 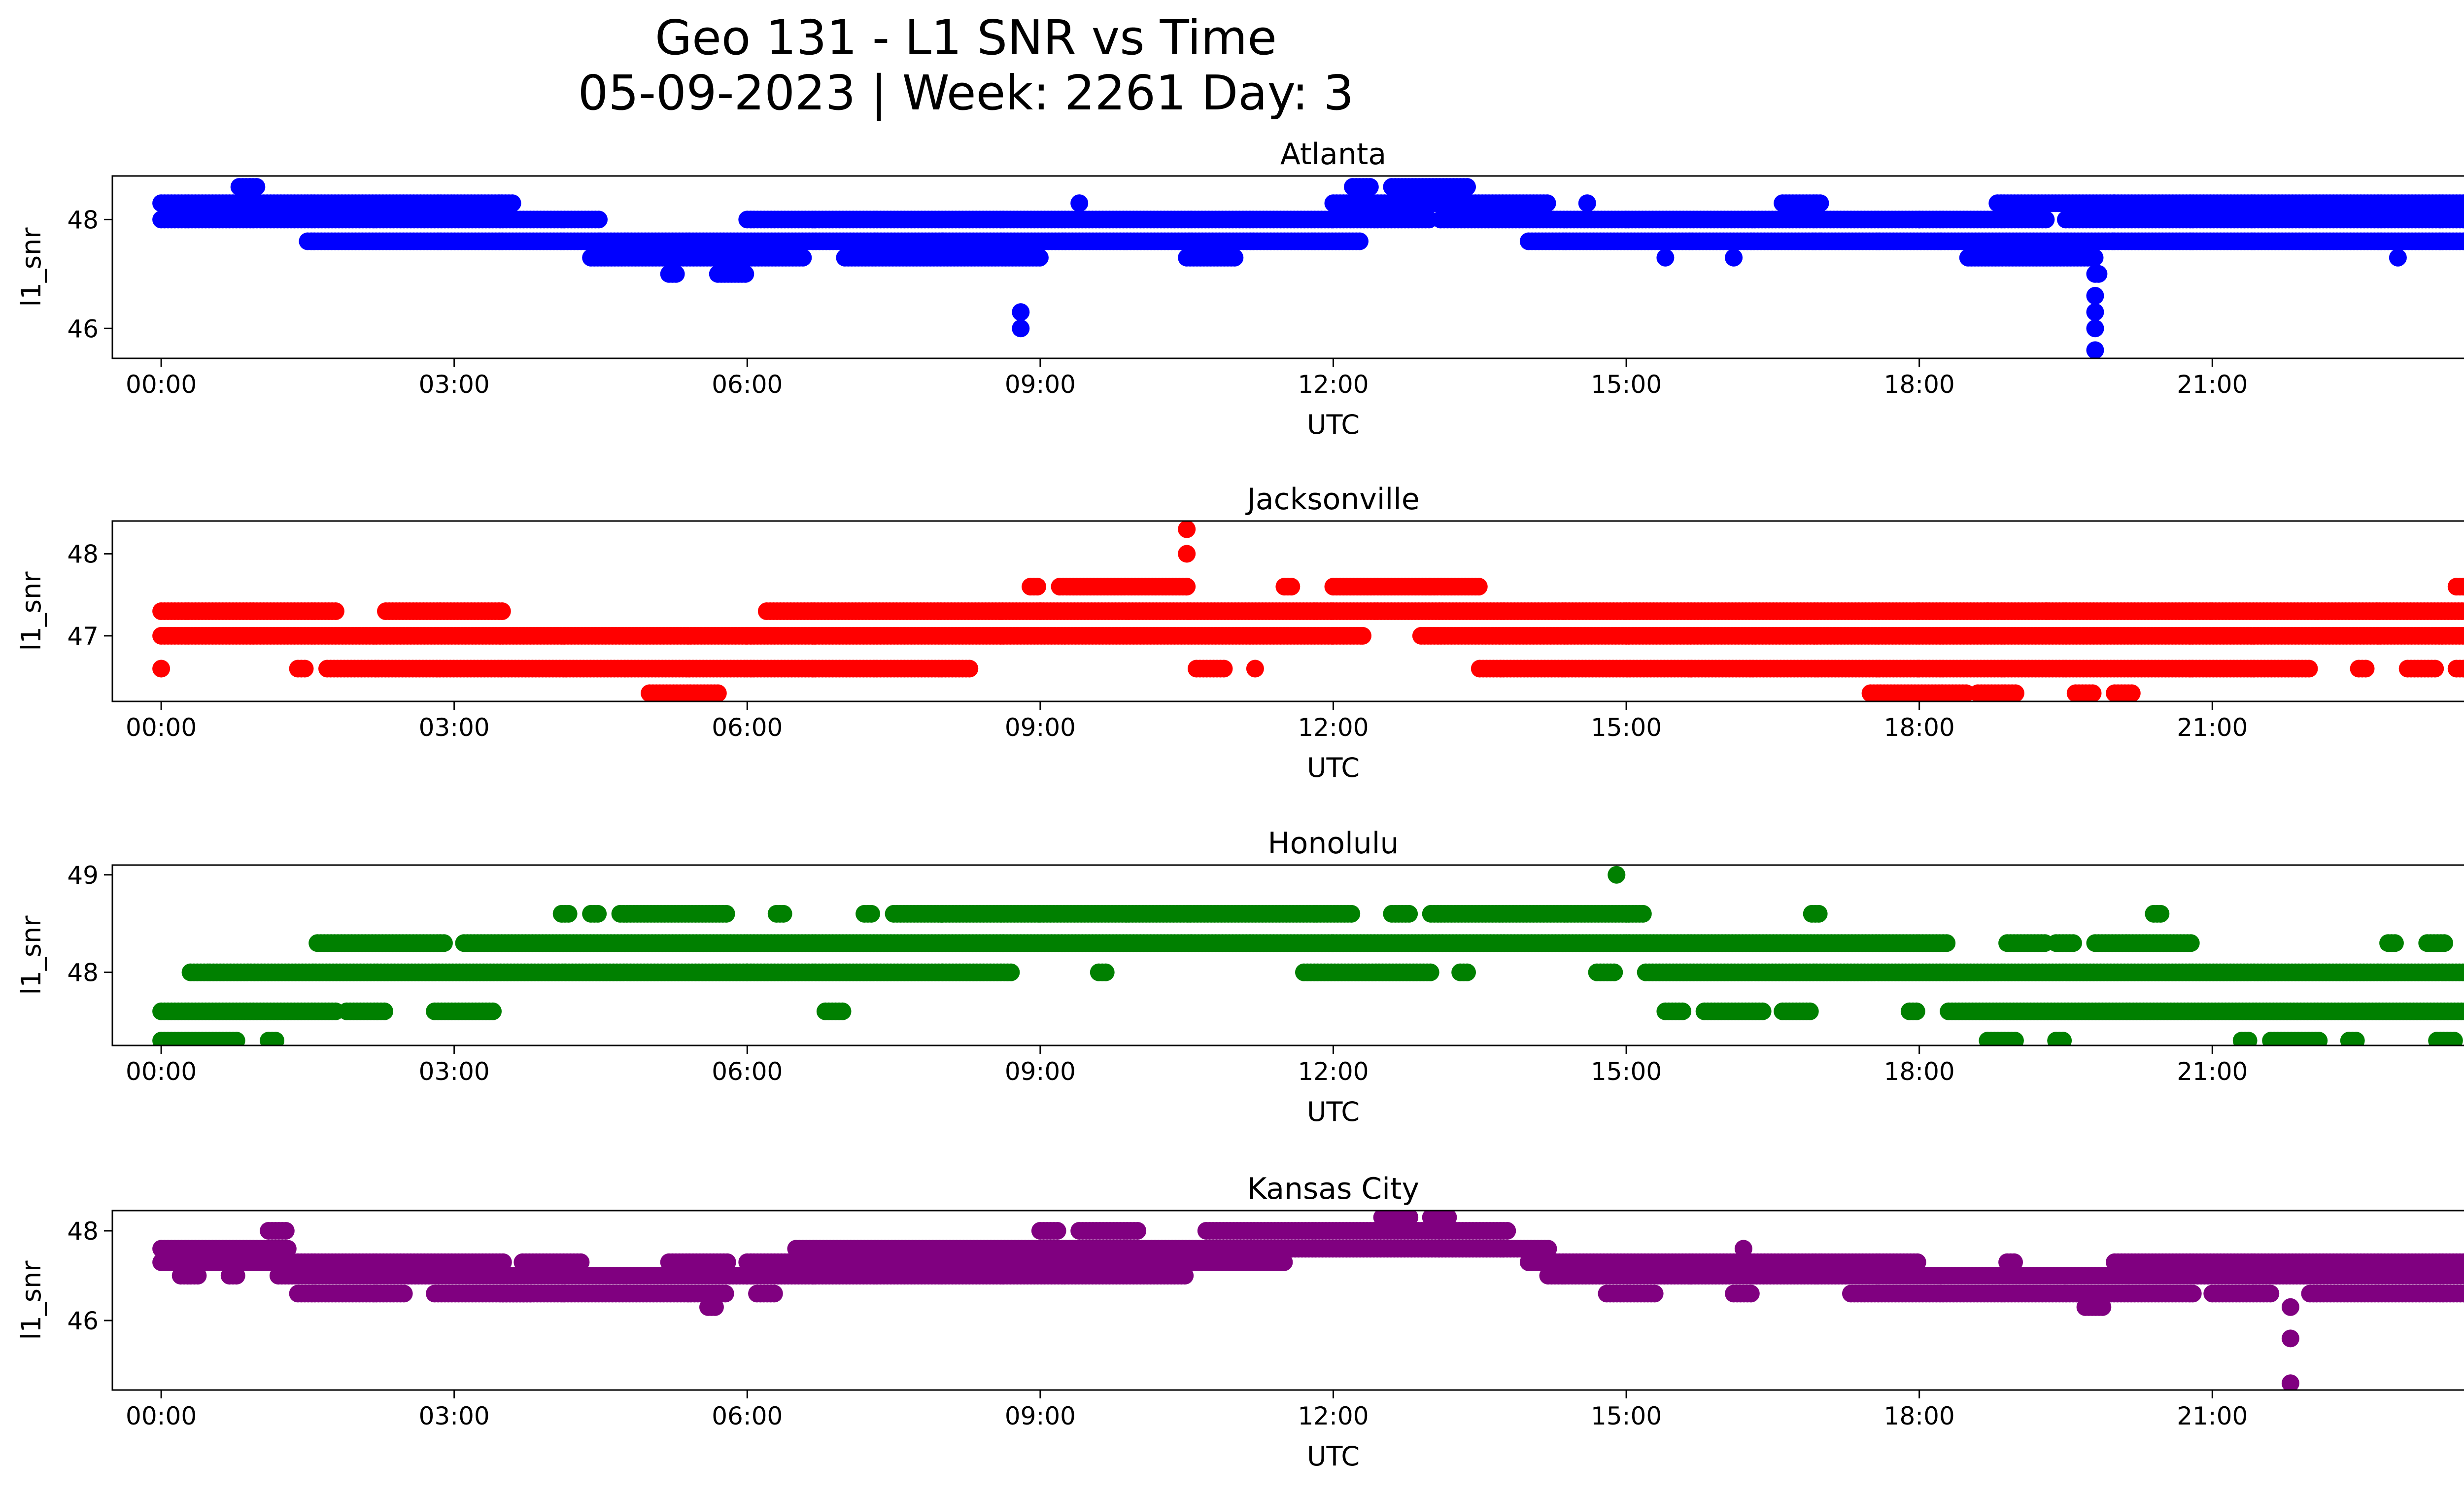 What do you see at coordinates (1333, 154) in the screenshot?
I see `subplot-title: Atlanta` at bounding box center [1333, 154].